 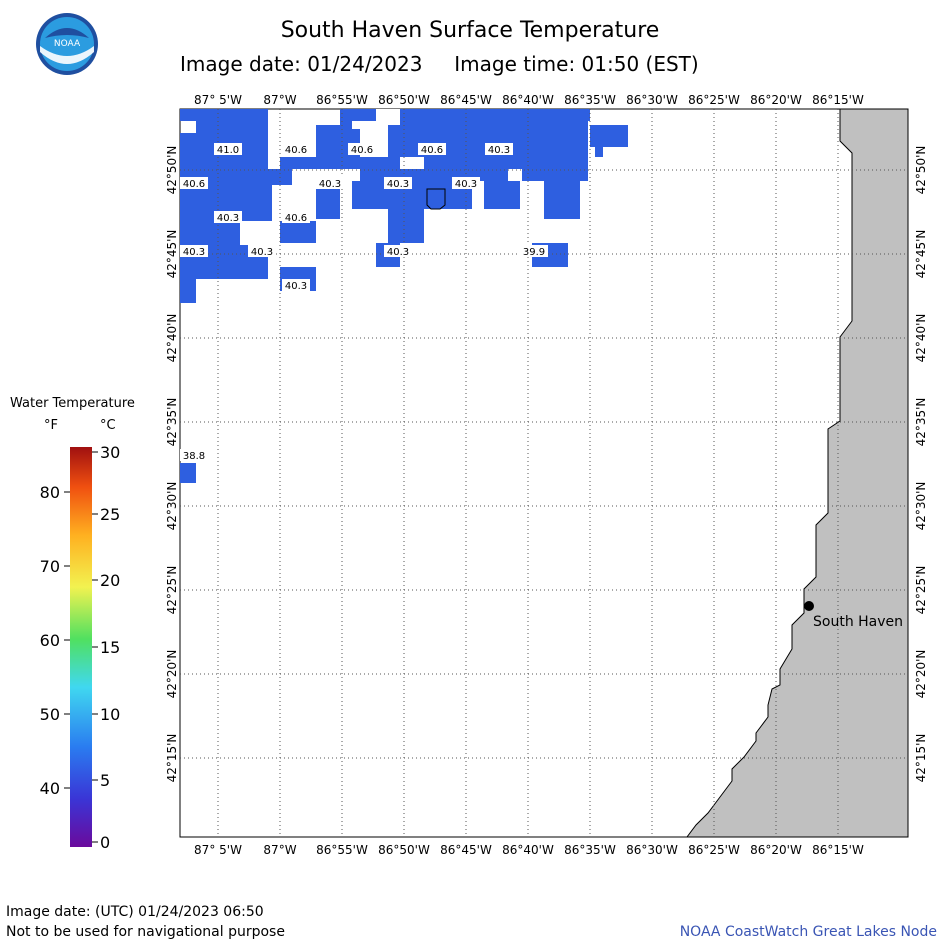 I want to click on legend-unit-f: °F, so click(x=51, y=425).